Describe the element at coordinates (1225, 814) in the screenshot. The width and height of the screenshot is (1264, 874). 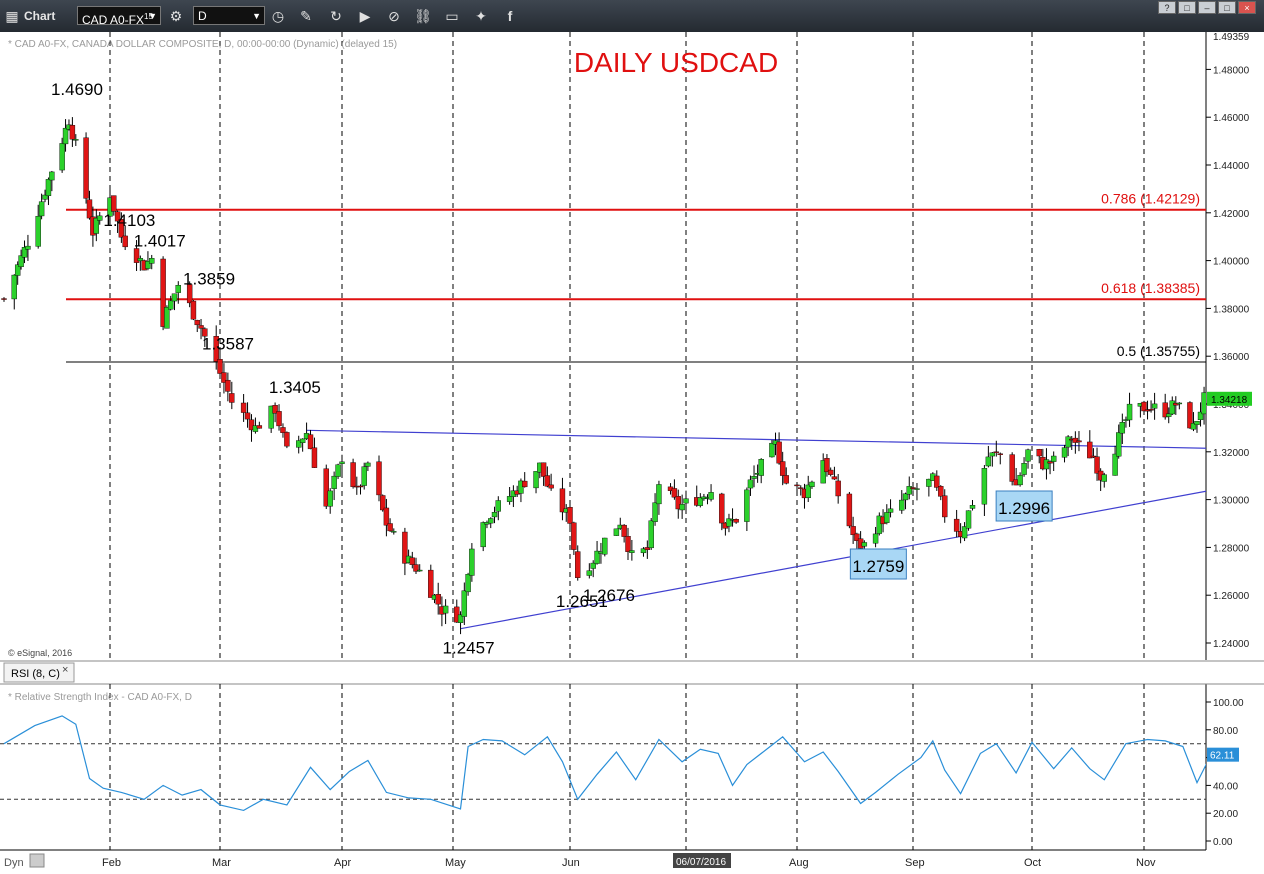
I see `rsi-tick-label: 20.00` at that location.